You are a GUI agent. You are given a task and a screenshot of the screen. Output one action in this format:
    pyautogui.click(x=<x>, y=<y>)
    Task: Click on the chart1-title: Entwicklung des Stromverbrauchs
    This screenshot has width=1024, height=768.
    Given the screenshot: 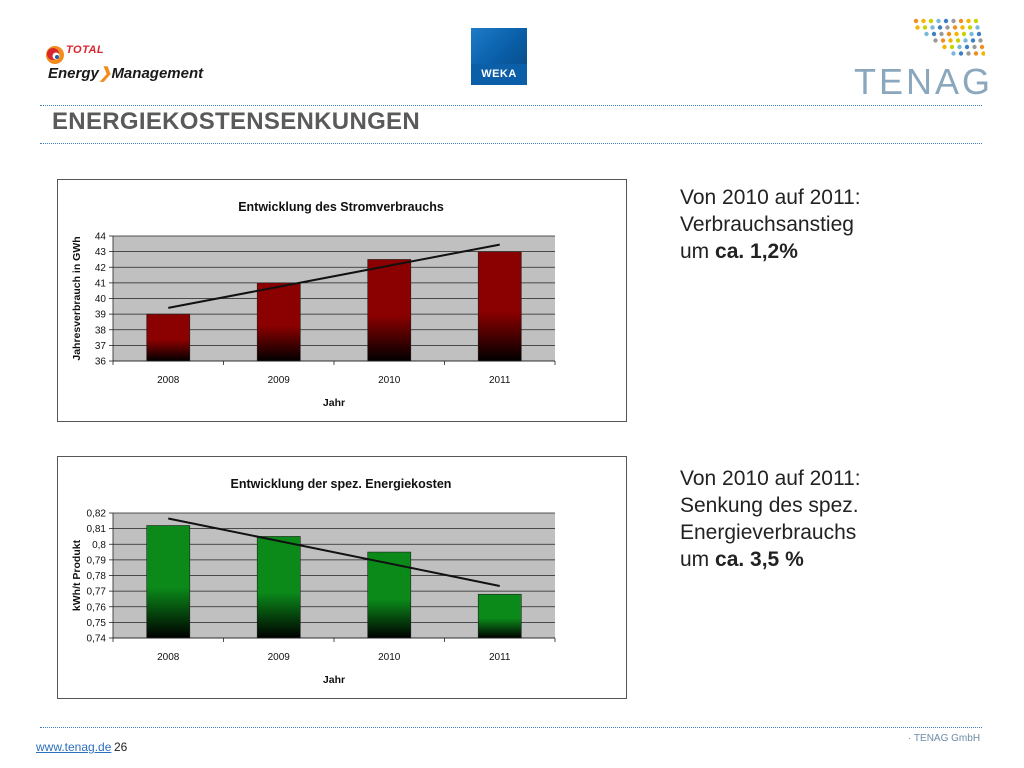 What is the action you would take?
    pyautogui.click(x=341, y=207)
    